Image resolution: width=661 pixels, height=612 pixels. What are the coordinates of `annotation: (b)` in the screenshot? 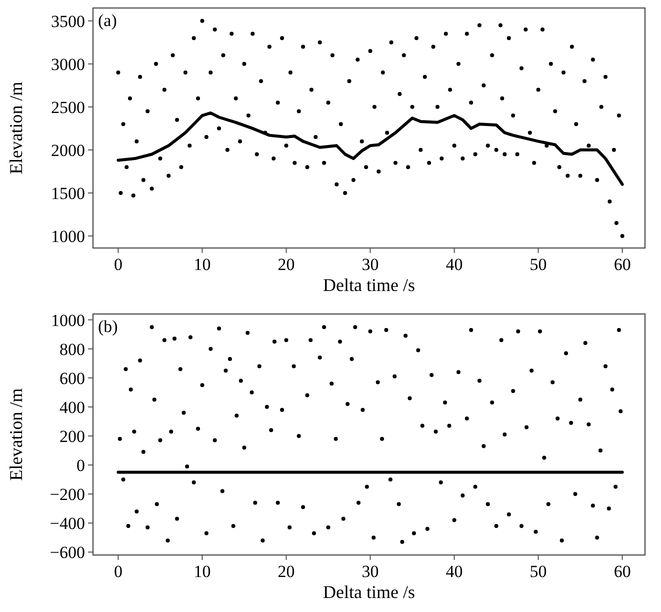 It's located at (108, 326).